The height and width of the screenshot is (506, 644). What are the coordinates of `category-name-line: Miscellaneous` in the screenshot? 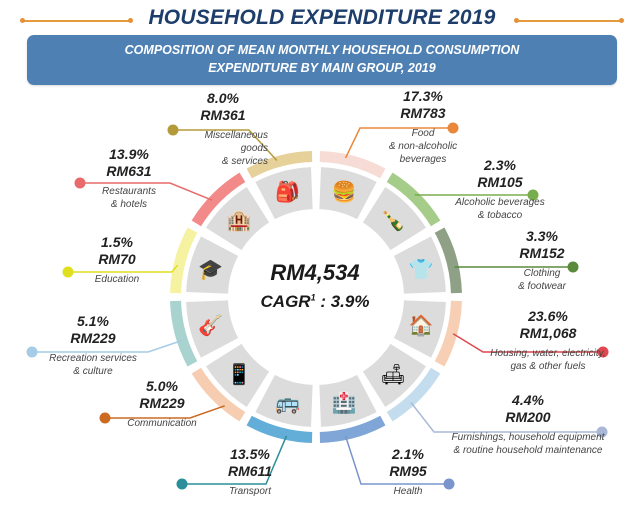 It's located at (236, 135).